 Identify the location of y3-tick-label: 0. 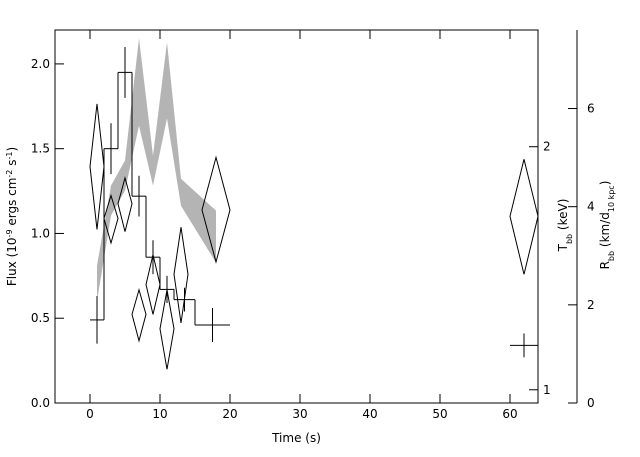
(591, 403).